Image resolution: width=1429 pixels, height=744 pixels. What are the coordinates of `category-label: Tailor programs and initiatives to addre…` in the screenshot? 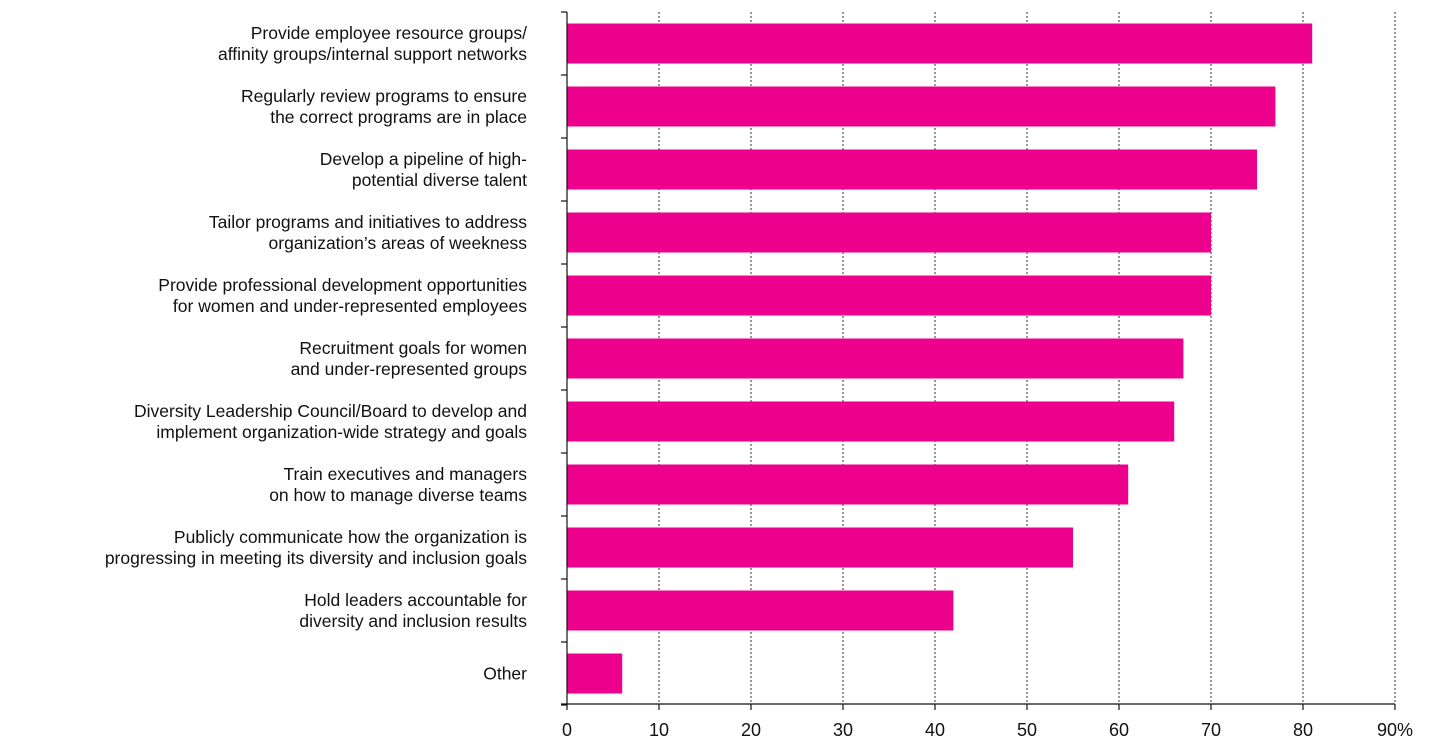 It's located at (368, 222).